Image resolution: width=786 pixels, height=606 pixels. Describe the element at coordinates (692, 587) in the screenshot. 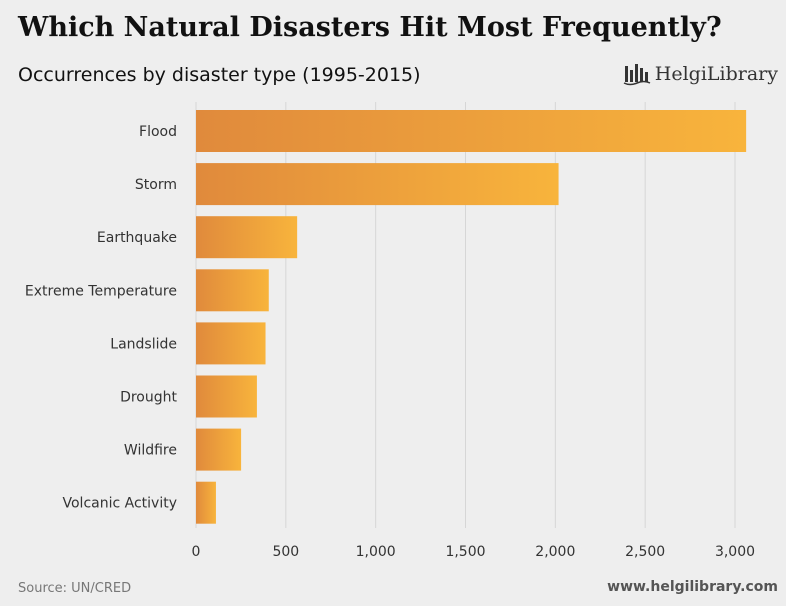

I see `footer-url: www.helgilibrary.com` at that location.